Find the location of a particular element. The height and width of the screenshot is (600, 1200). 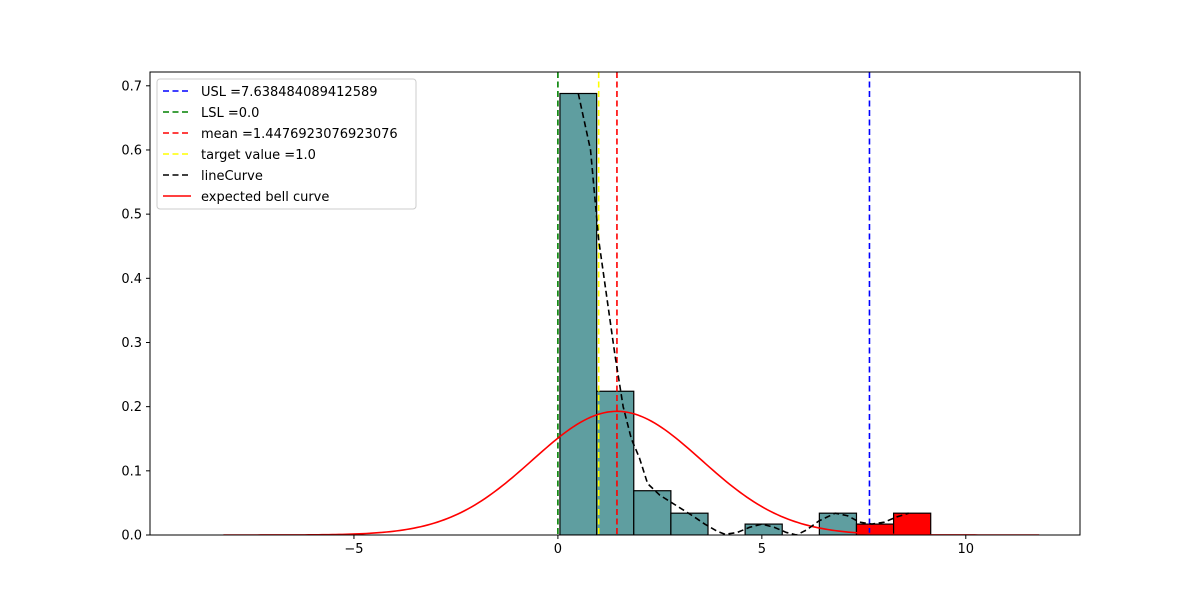

legend-label: lineCurve is located at coordinates (232, 176).